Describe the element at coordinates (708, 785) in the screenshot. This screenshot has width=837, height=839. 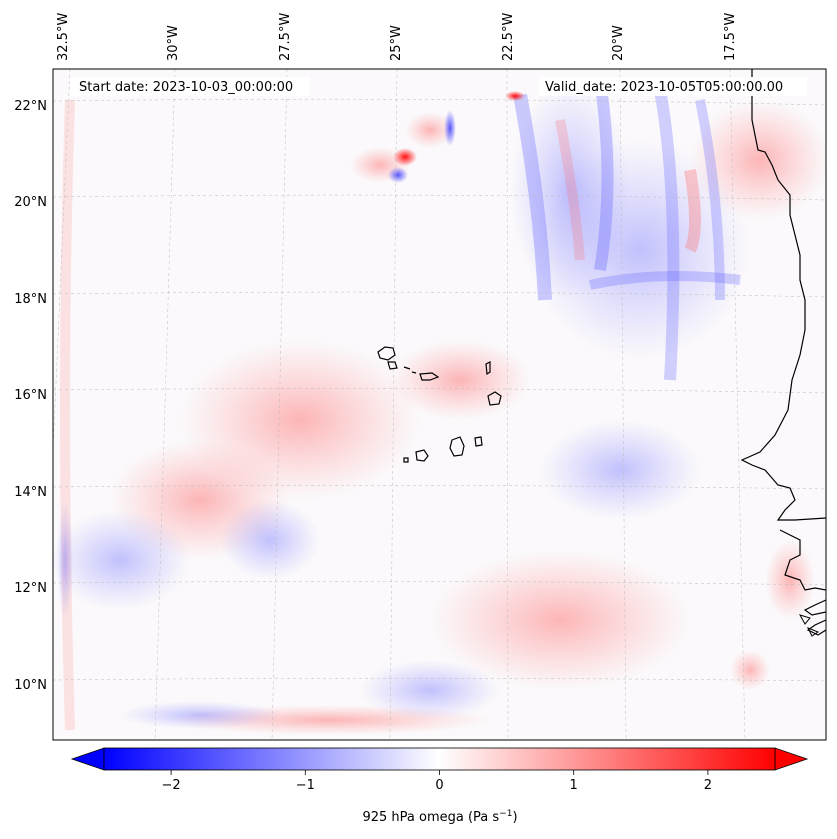
I see `colorbar-tick-label: 2` at that location.